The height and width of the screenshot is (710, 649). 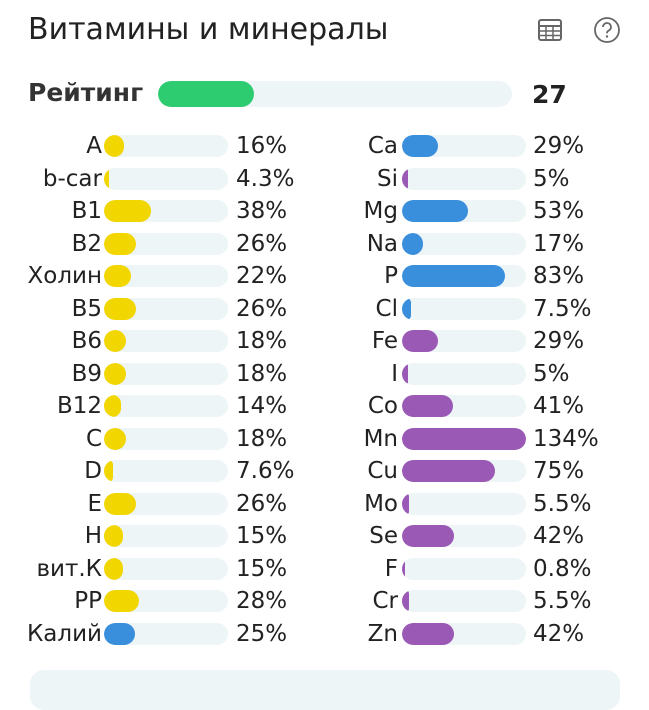 What do you see at coordinates (262, 276) in the screenshot?
I see `nutrient-value: 22%` at bounding box center [262, 276].